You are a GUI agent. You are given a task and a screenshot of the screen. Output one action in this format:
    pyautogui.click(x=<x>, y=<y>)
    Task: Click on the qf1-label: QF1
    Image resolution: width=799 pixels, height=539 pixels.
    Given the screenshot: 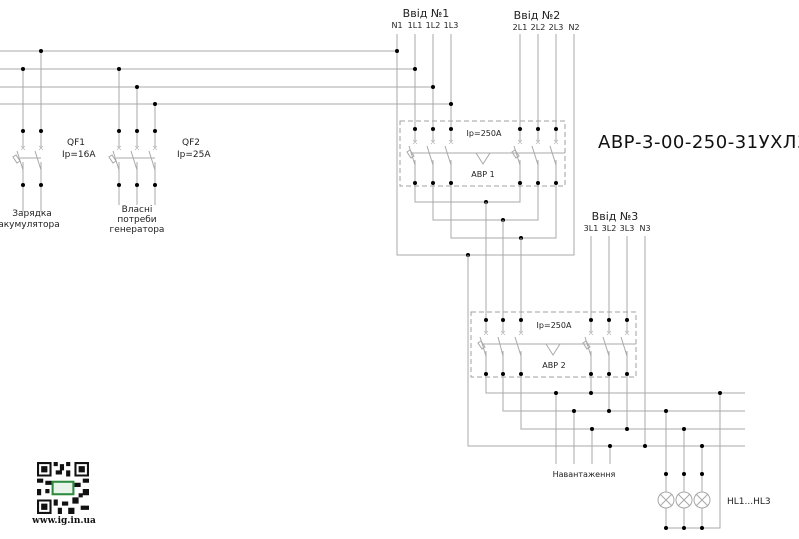 What is the action you would take?
    pyautogui.click(x=76, y=143)
    